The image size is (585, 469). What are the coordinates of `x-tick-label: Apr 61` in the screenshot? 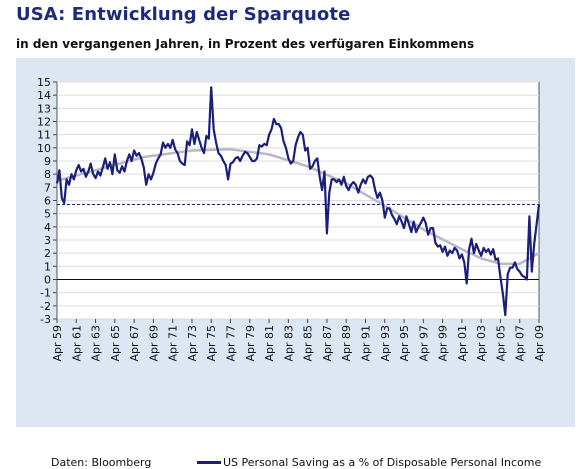 It's located at (76, 343).